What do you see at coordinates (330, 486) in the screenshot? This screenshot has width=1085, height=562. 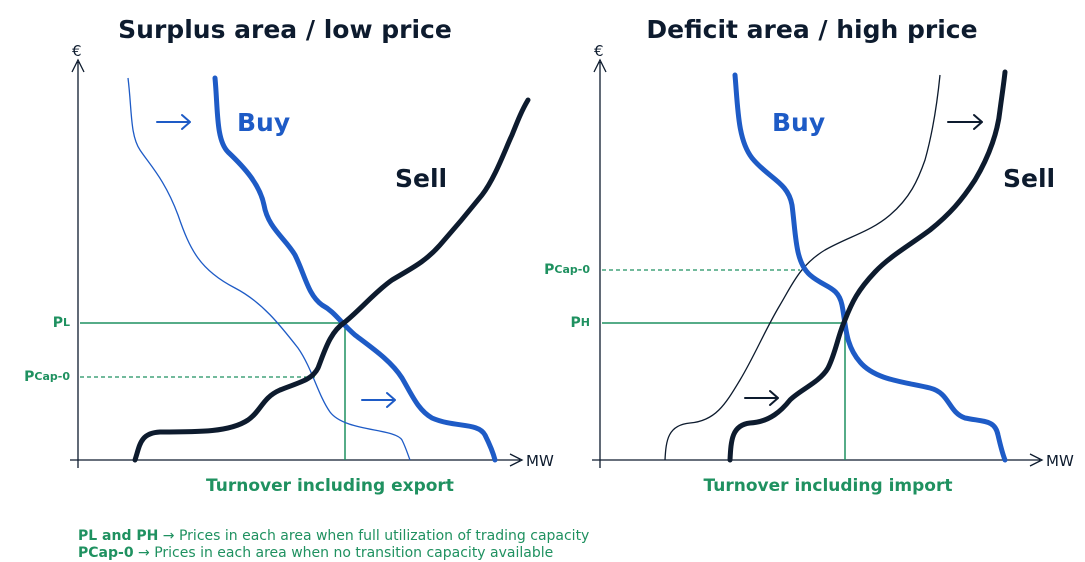 I see `turnover-label: Turnover including export` at bounding box center [330, 486].